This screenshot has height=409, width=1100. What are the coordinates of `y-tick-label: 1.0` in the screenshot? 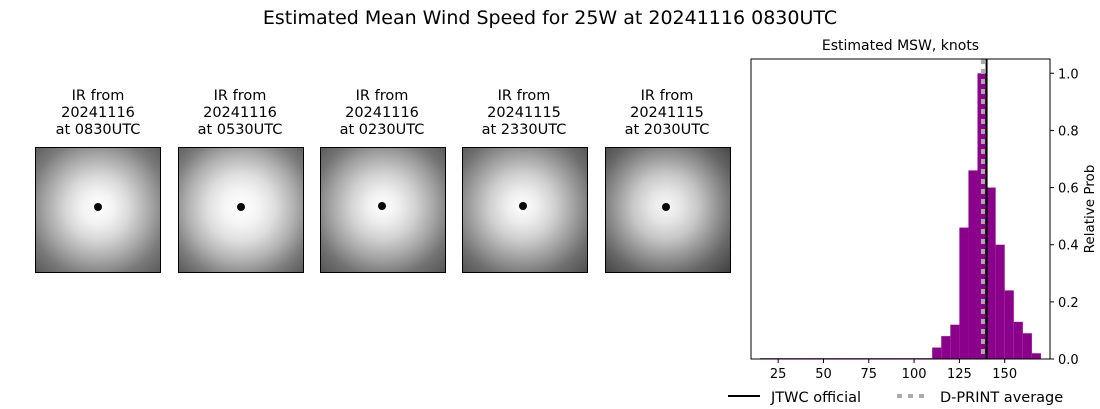 It's located at (1068, 74).